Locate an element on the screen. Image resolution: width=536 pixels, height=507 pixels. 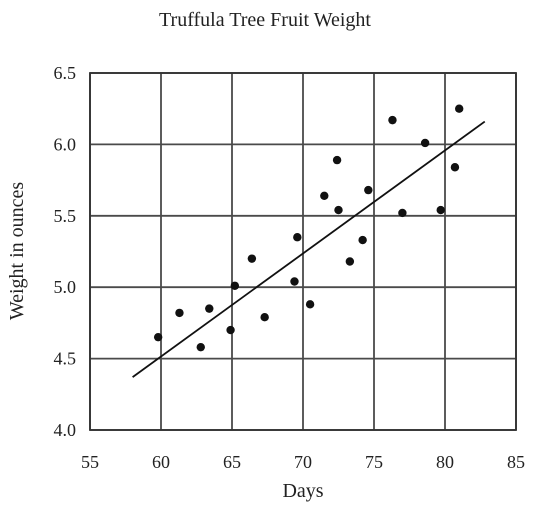
y-tick-label: 5.5 is located at coordinates (65, 216).